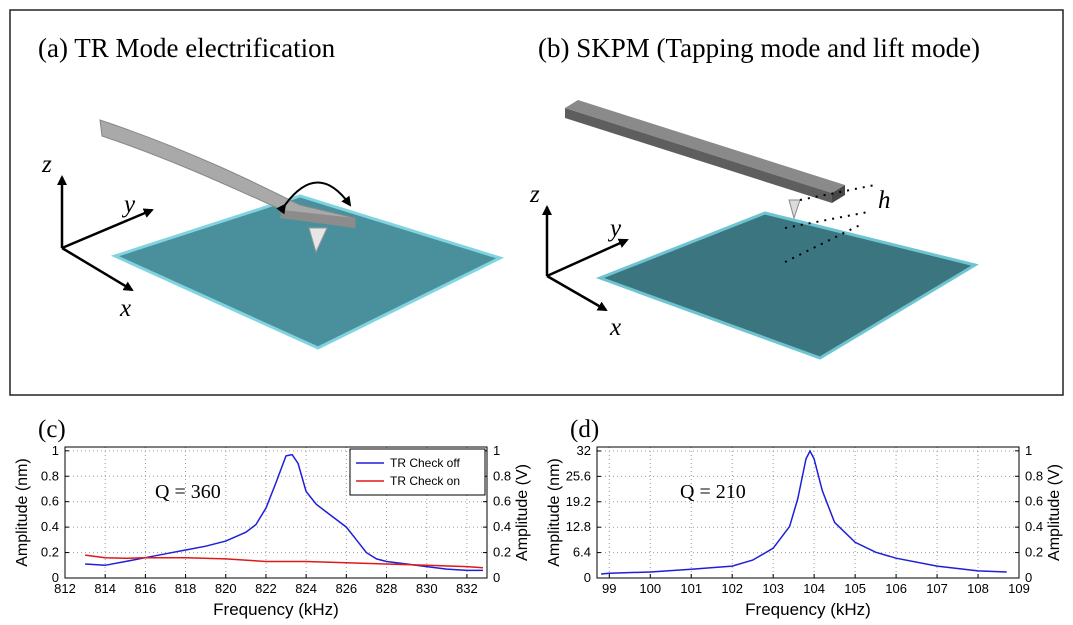 This screenshot has width=1073, height=625. What do you see at coordinates (855, 588) in the screenshot?
I see `x-tick-label: 105` at bounding box center [855, 588].